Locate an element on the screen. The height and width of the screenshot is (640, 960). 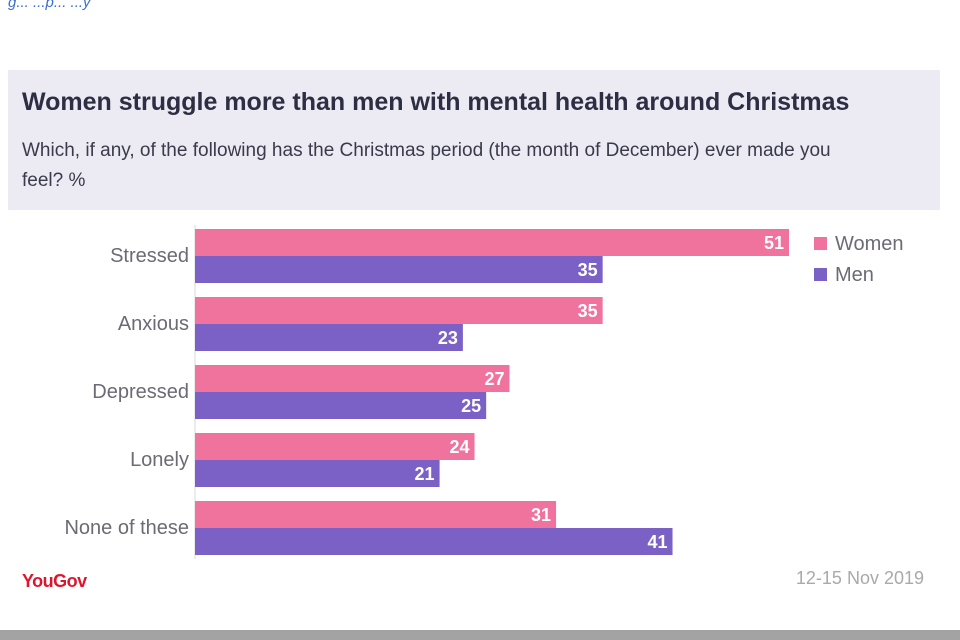
data-label: 27 is located at coordinates (494, 379).